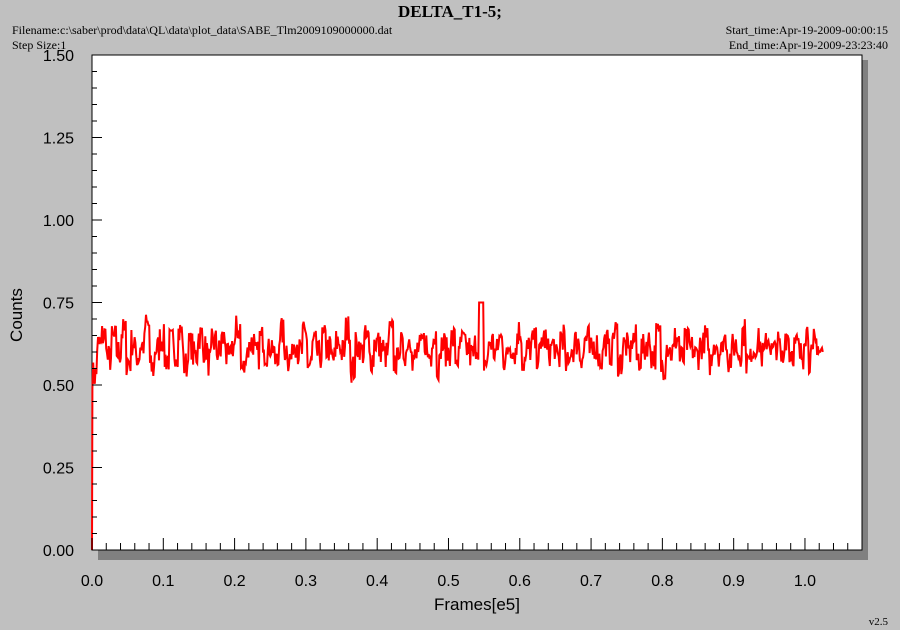 This screenshot has height=630, width=900. I want to click on x-tick-label: 0.5, so click(448, 581).